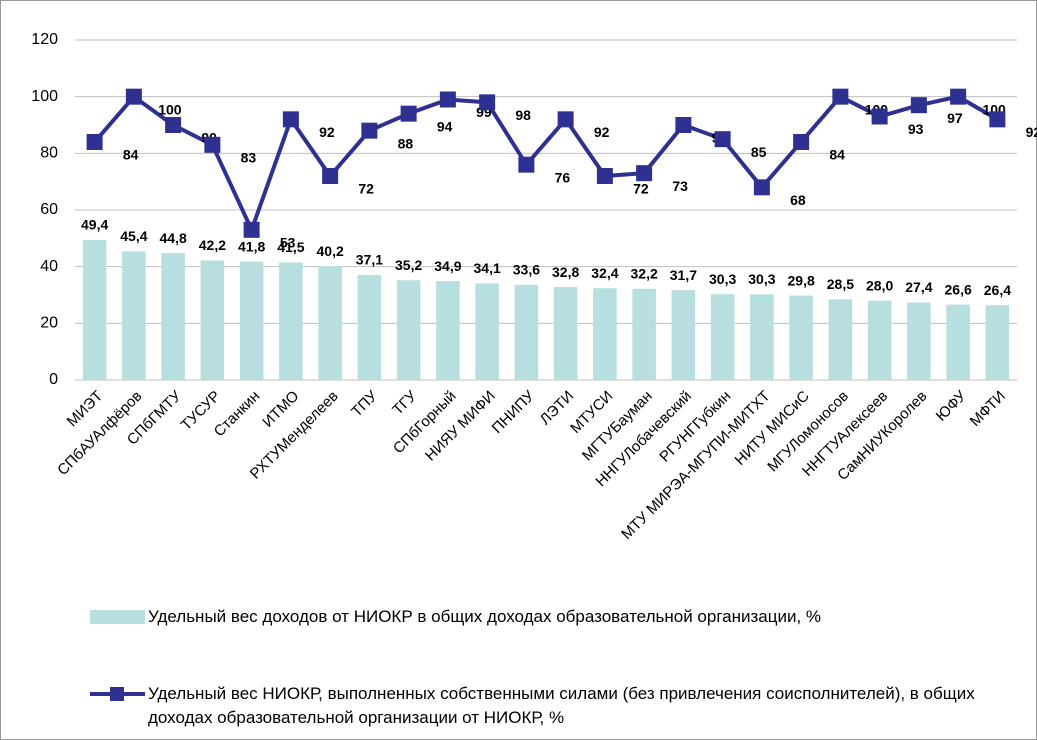 The image size is (1037, 740). What do you see at coordinates (288, 243) in the screenshot?
I see `line-value-label: 53` at bounding box center [288, 243].